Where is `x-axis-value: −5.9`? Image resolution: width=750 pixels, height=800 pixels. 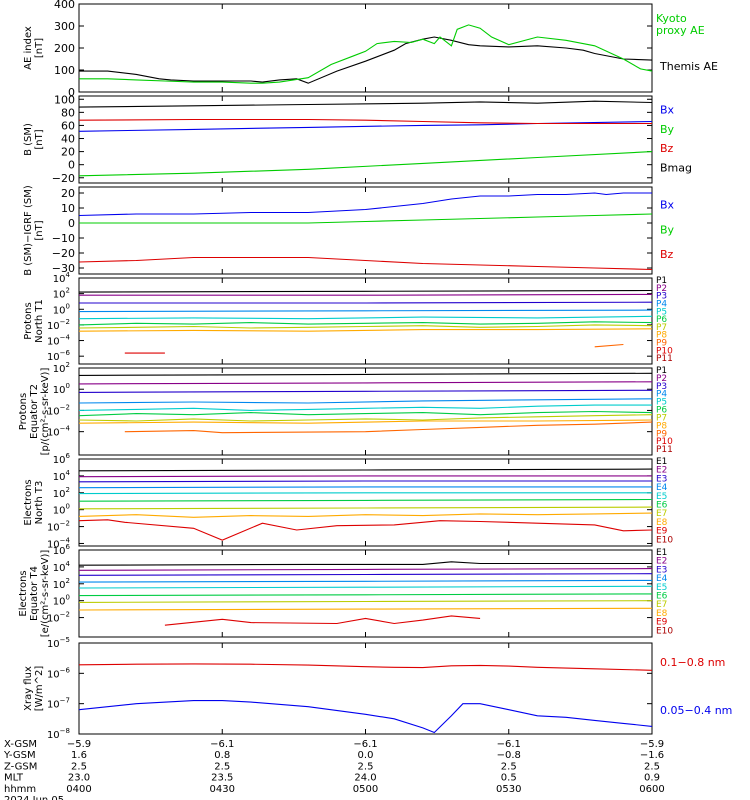
x-axis-value: −5.9 is located at coordinates (79, 744).